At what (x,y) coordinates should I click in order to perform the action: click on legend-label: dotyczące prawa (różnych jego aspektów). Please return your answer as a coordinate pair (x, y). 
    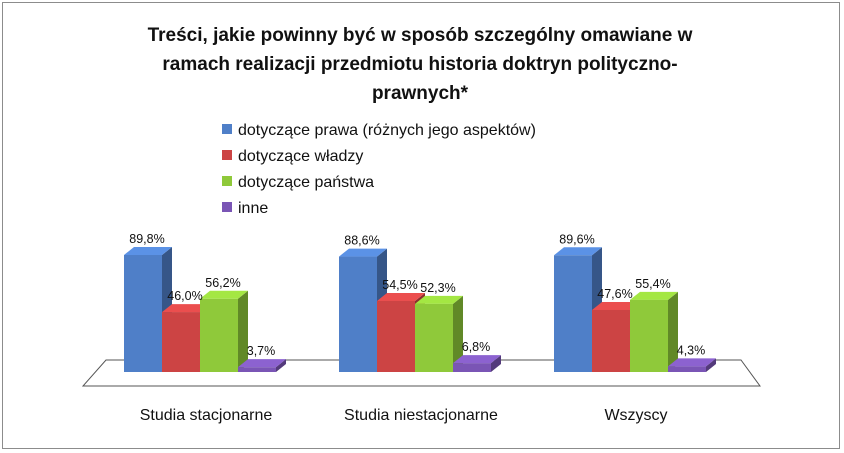
    Looking at the image, I should click on (387, 130).